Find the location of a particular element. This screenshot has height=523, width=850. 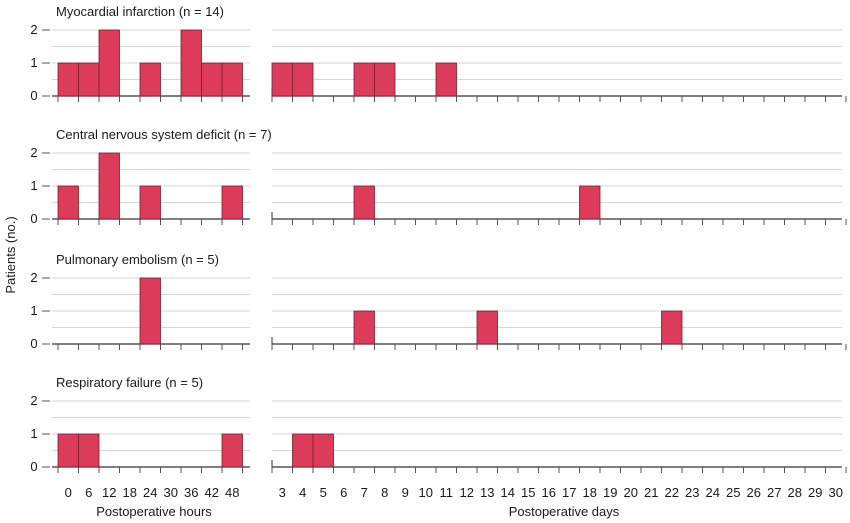

x-tick-label-days: 22 is located at coordinates (672, 492).